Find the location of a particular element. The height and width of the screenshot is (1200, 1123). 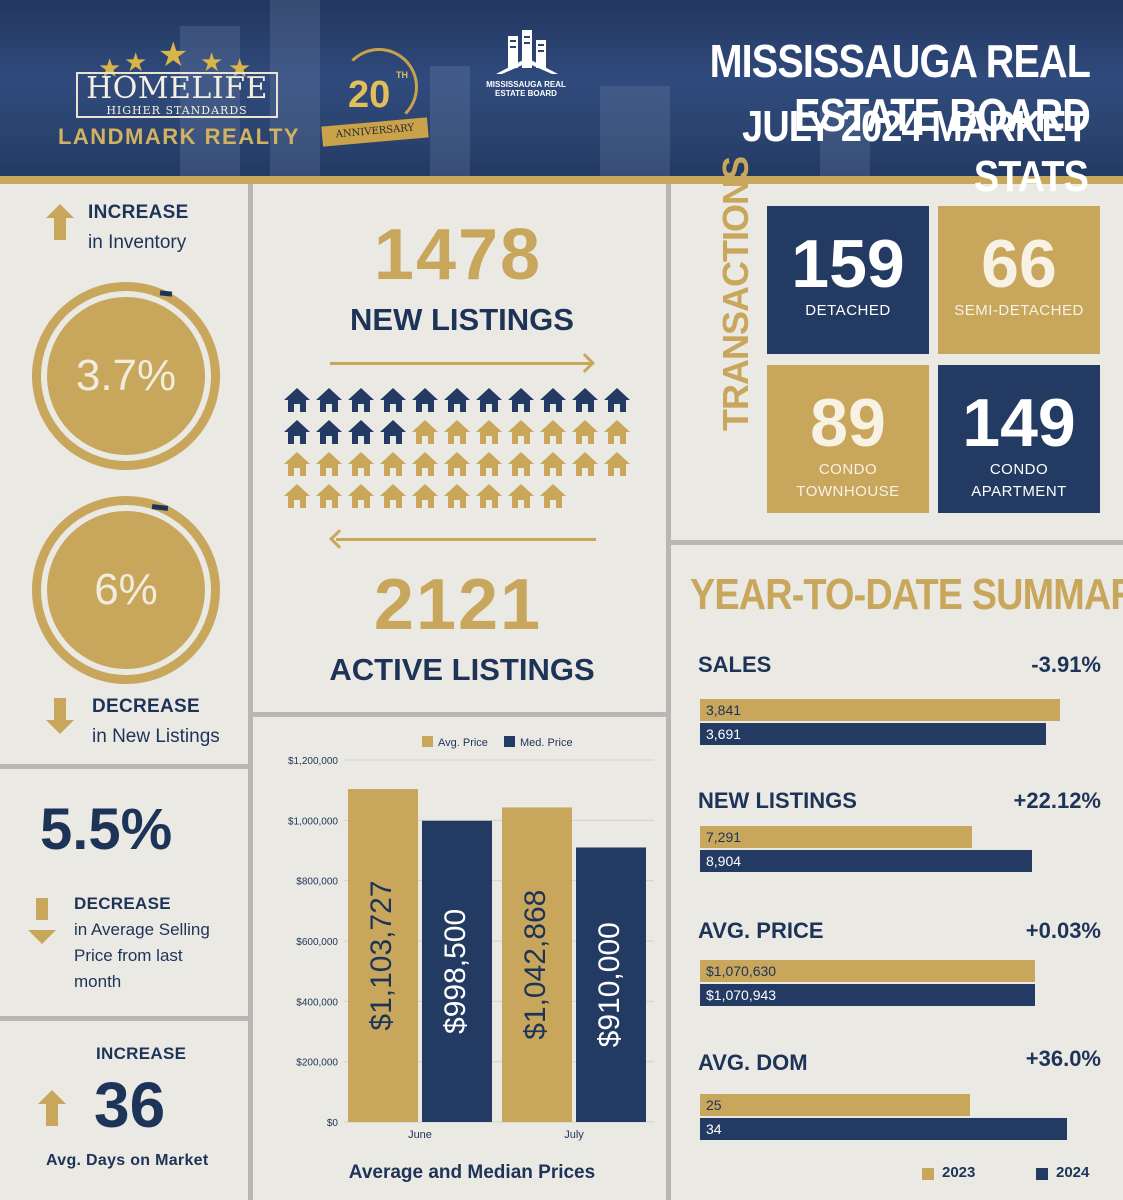

new-listings-ring: 6% is located at coordinates (126, 590).